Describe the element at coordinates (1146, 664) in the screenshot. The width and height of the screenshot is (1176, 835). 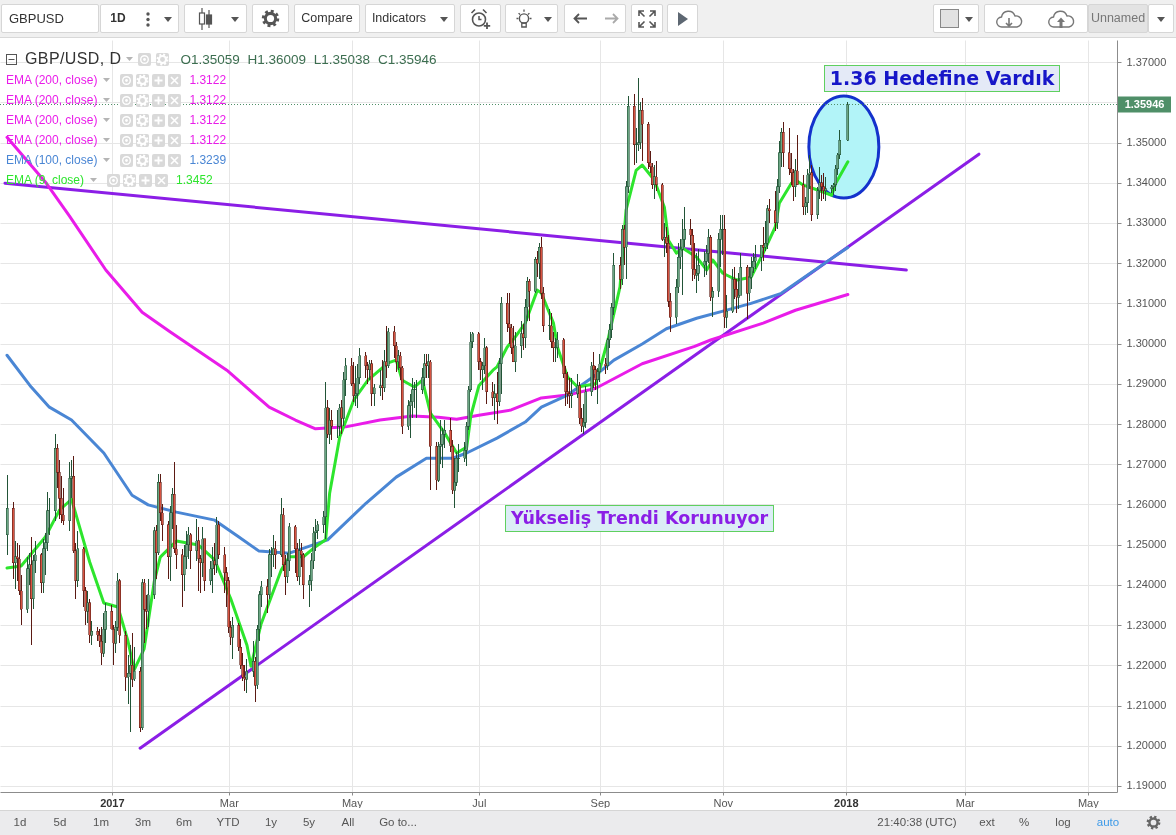
I see `y-tick-label: 1.22000` at that location.